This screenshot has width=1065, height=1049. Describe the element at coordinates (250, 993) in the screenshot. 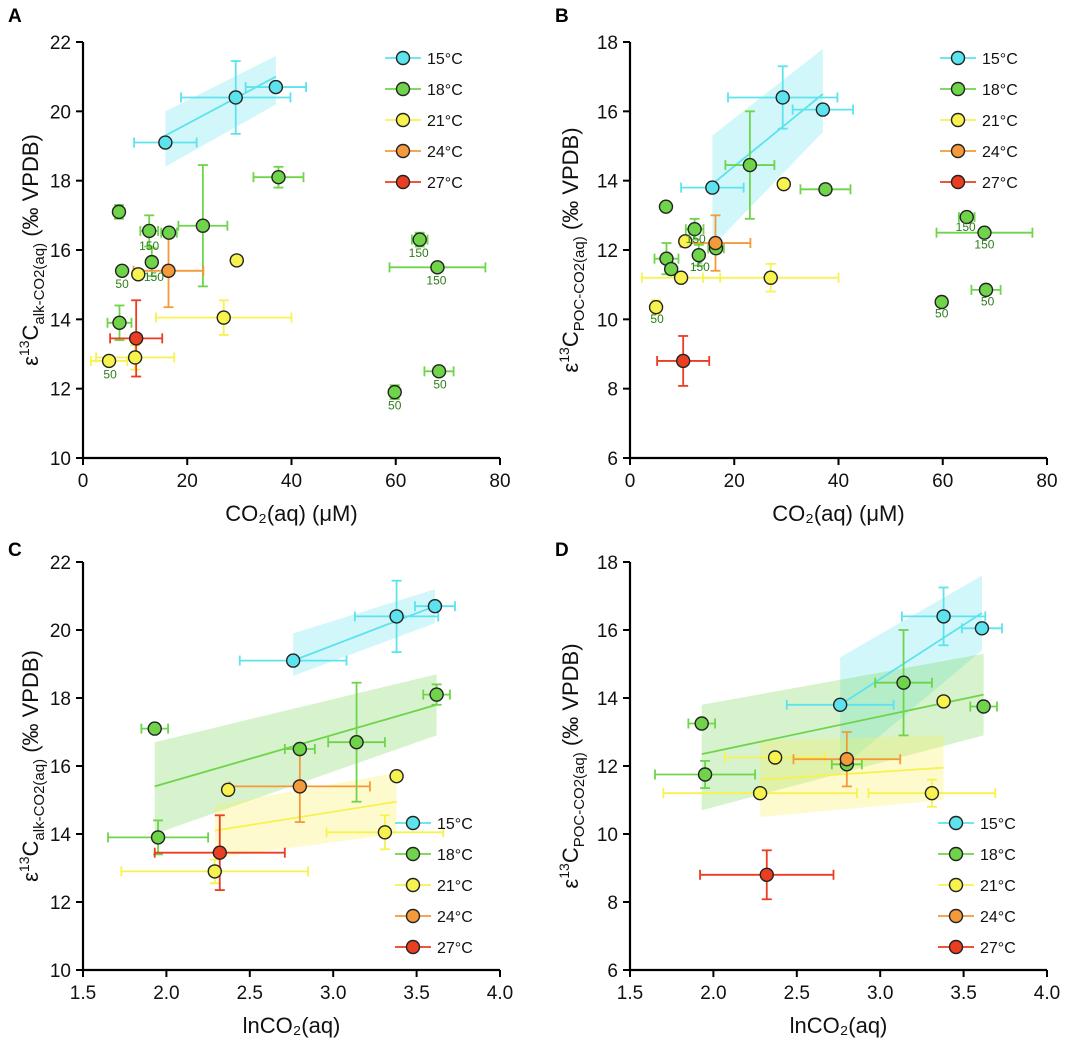

I see `x-tick-label: 2.5` at that location.